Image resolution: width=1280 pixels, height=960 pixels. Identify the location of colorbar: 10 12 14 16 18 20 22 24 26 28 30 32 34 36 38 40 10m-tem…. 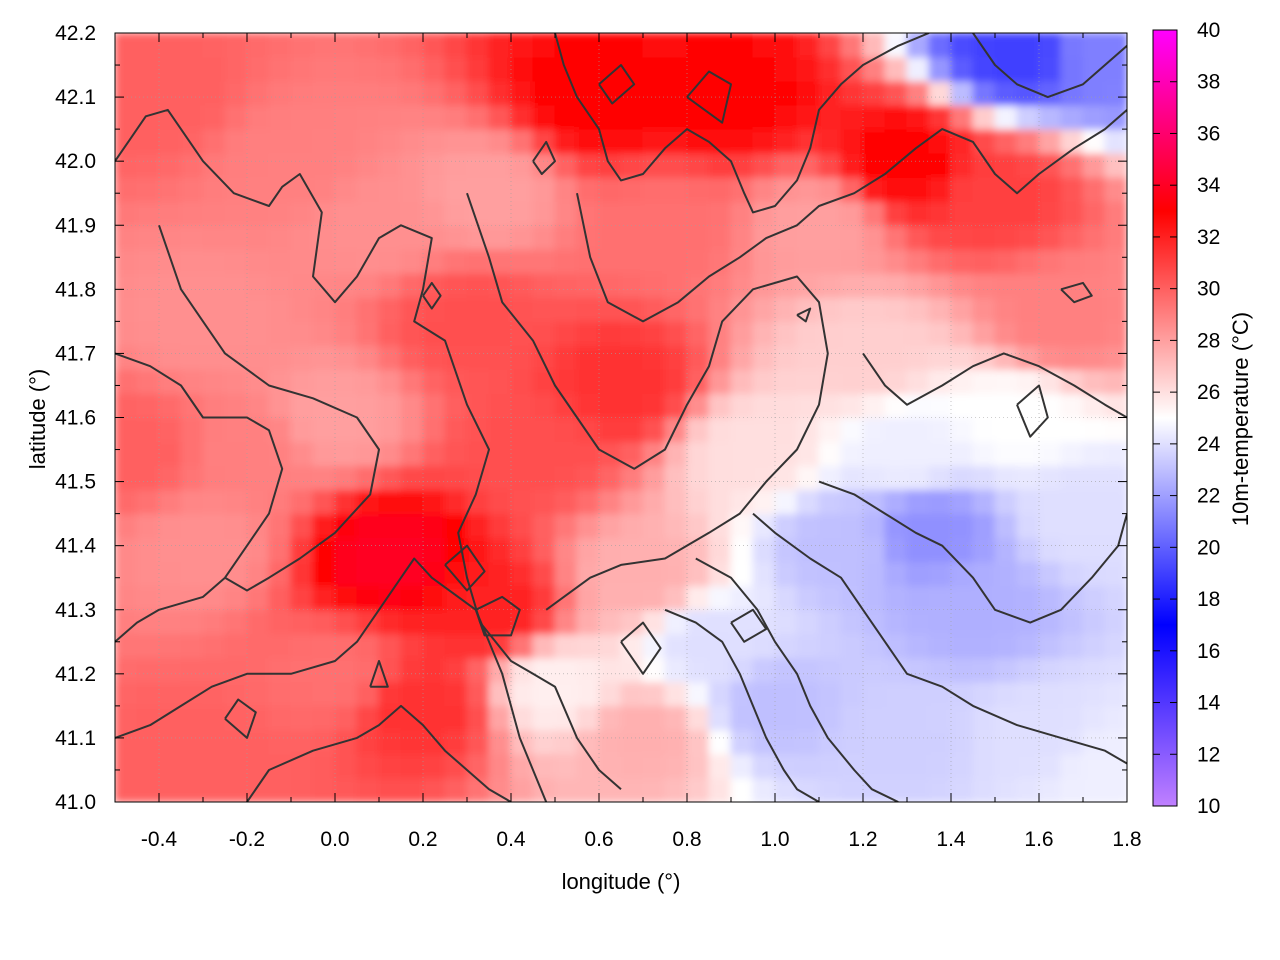
(1202, 418).